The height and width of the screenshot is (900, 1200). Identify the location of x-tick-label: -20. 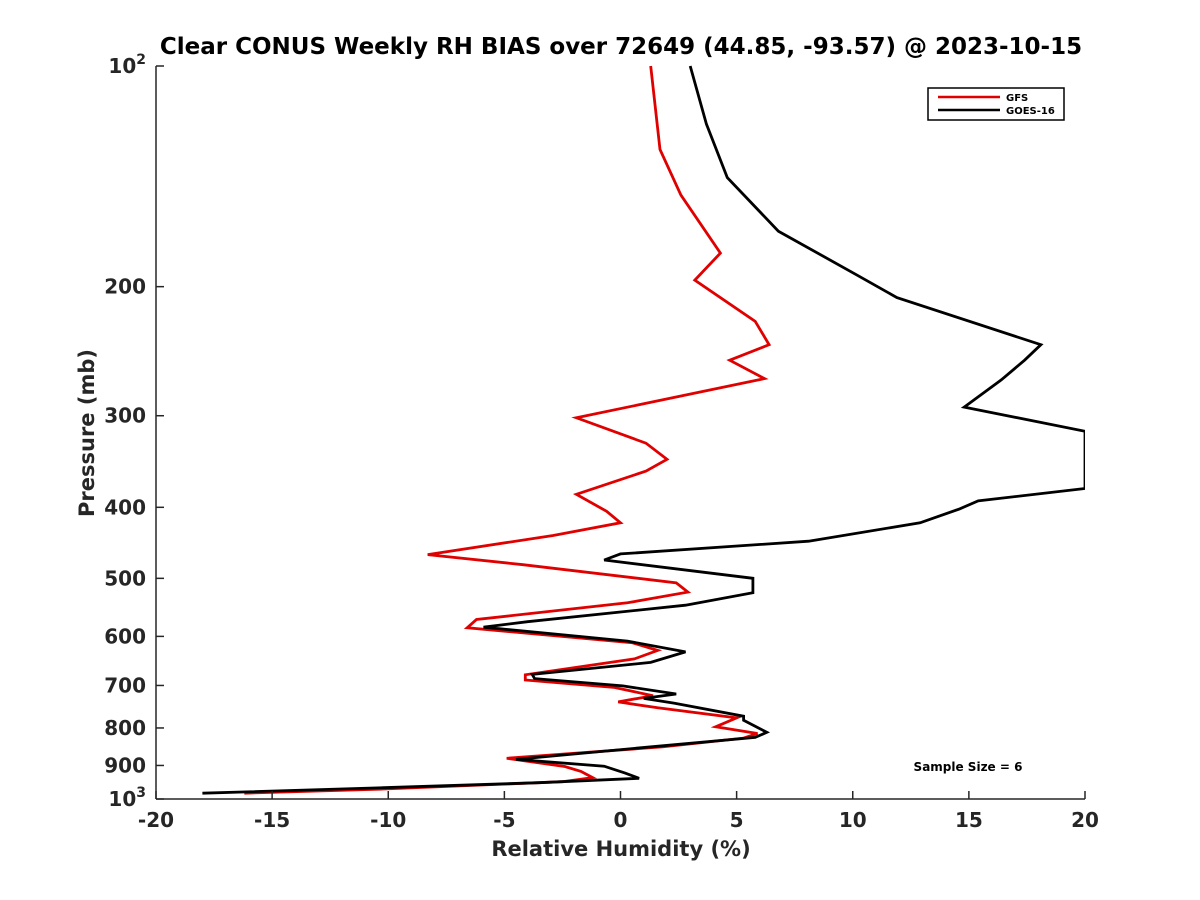
(156, 820).